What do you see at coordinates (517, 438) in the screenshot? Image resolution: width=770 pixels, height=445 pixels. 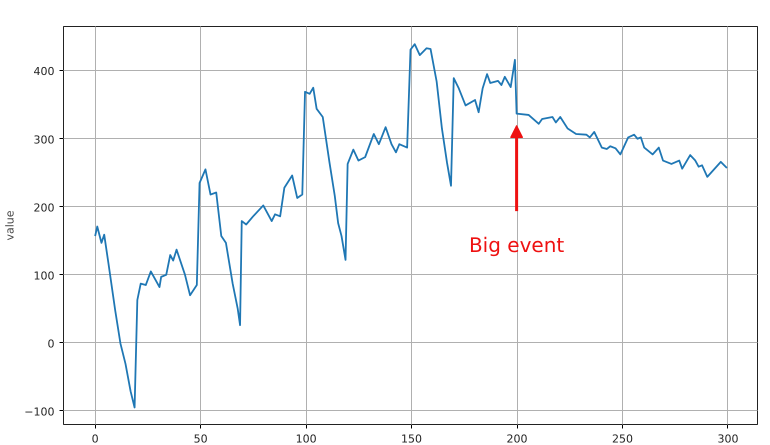 I see `x-tick-label: 200` at bounding box center [517, 438].